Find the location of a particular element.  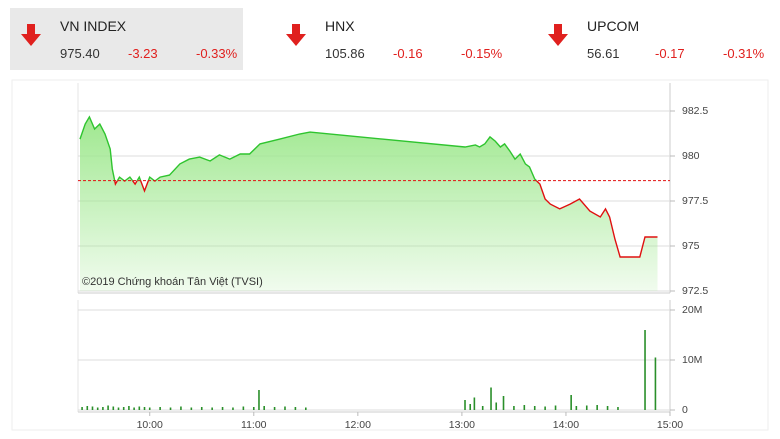

y-tick-label: 0 is located at coordinates (685, 410).